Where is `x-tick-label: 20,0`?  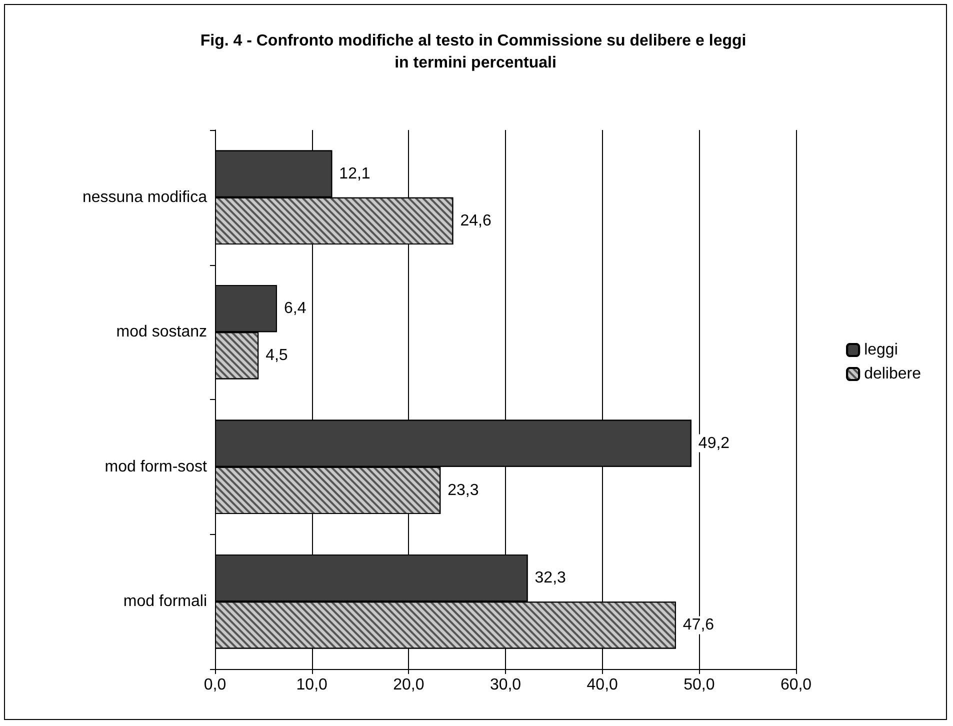 x-tick-label: 20,0 is located at coordinates (408, 685).